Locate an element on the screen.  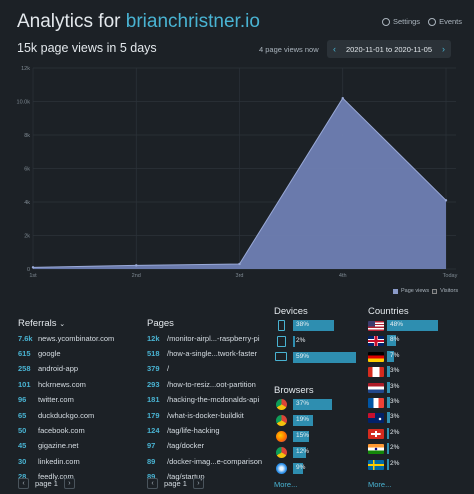
referrals-heading: Referrals ⌄ is located at coordinates (79, 323).